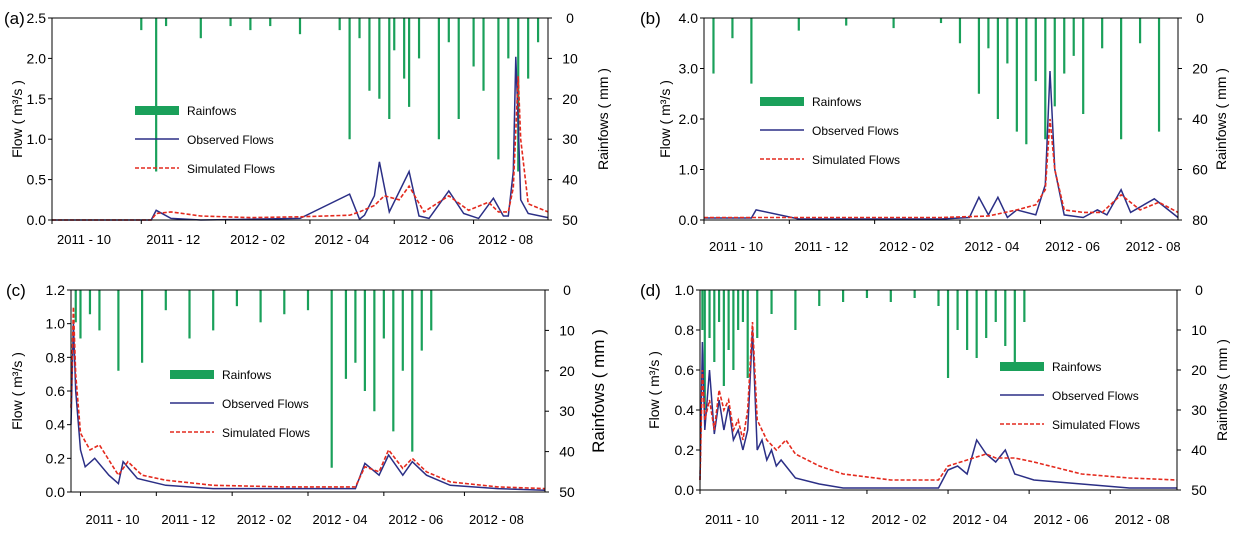 This screenshot has width=1238, height=535. I want to click on y-tick-label: 1.5, so click(37, 99).